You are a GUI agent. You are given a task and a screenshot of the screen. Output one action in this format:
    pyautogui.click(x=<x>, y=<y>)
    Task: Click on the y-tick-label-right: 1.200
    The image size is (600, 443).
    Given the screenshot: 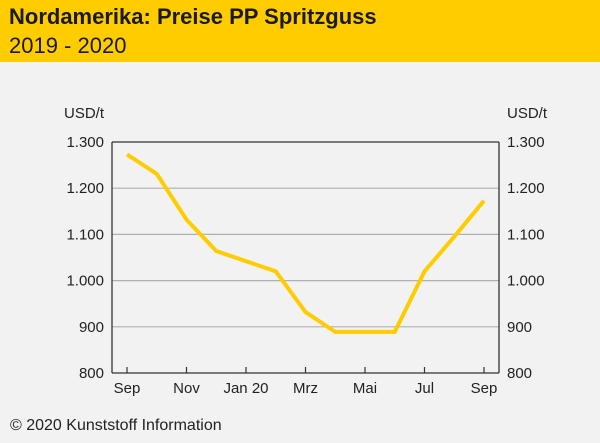 What is the action you would take?
    pyautogui.click(x=526, y=188)
    